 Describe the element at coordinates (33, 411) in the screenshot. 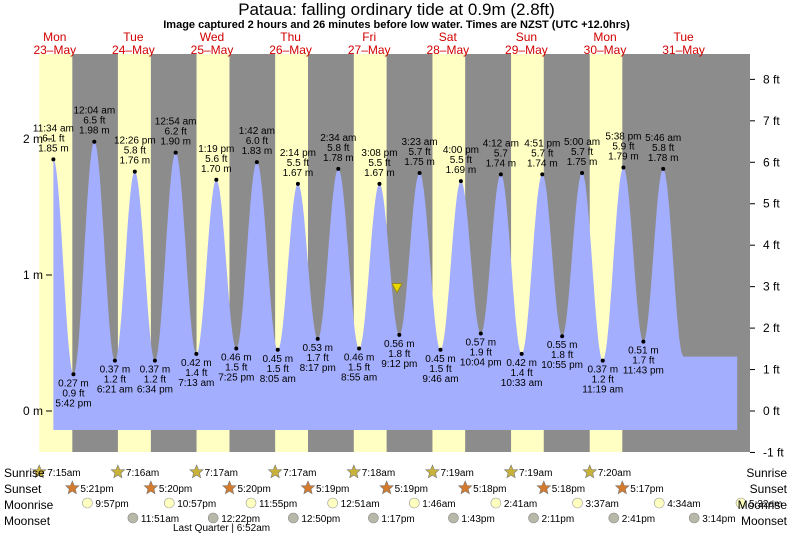

I see `left-axis-label: 0 m` at that location.